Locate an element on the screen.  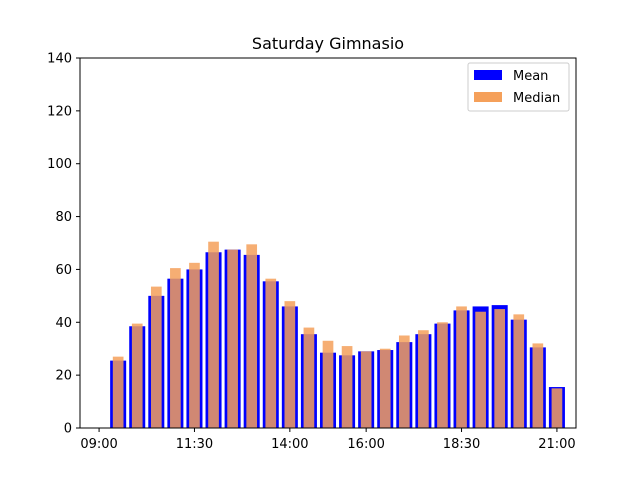
y-tick-label: 140 is located at coordinates (59, 59).